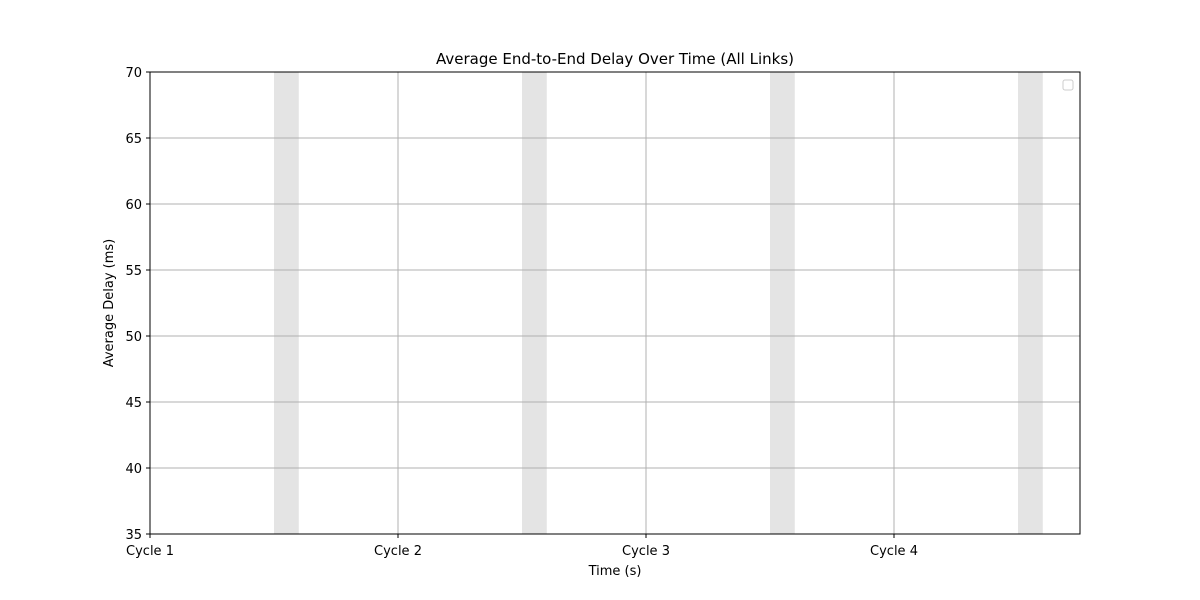 The height and width of the screenshot is (600, 1200). What do you see at coordinates (133, 535) in the screenshot?
I see `y-tick-label: 35` at bounding box center [133, 535].